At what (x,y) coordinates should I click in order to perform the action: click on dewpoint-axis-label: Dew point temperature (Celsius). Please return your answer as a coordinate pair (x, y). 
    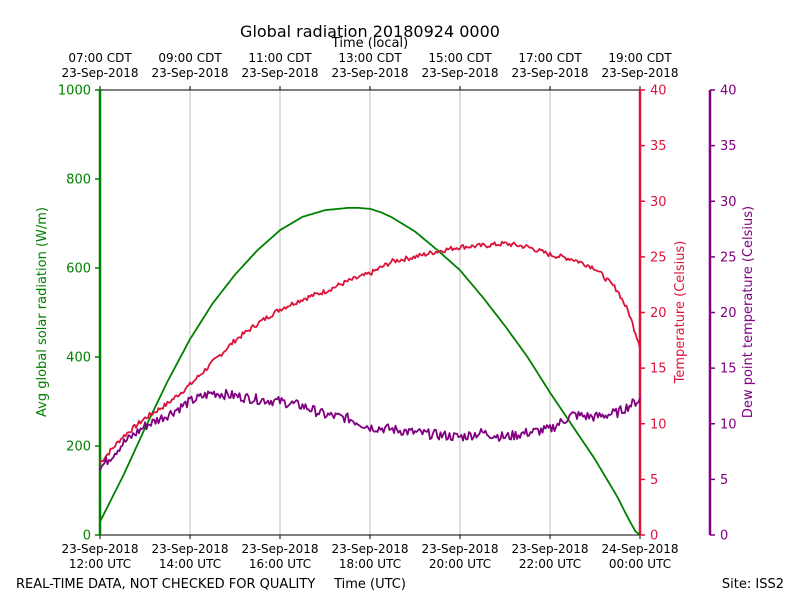
    Looking at the image, I should click on (748, 312).